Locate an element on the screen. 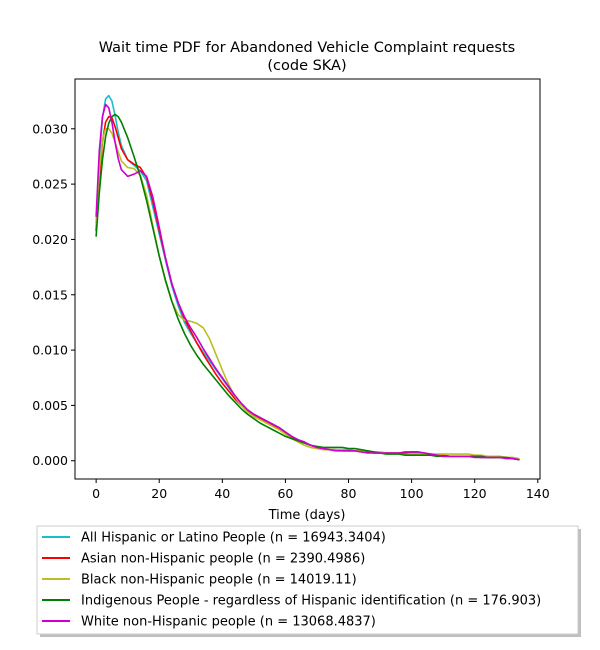  x-tick-label: 120 is located at coordinates (475, 493).